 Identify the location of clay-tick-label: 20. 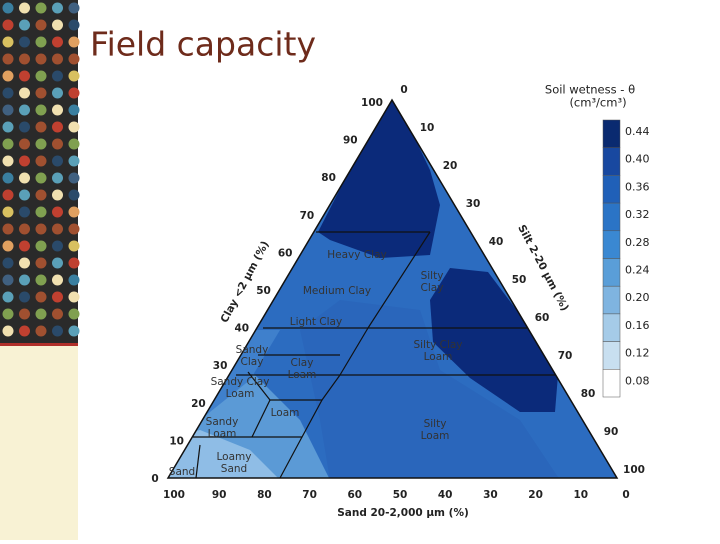
(198, 404).